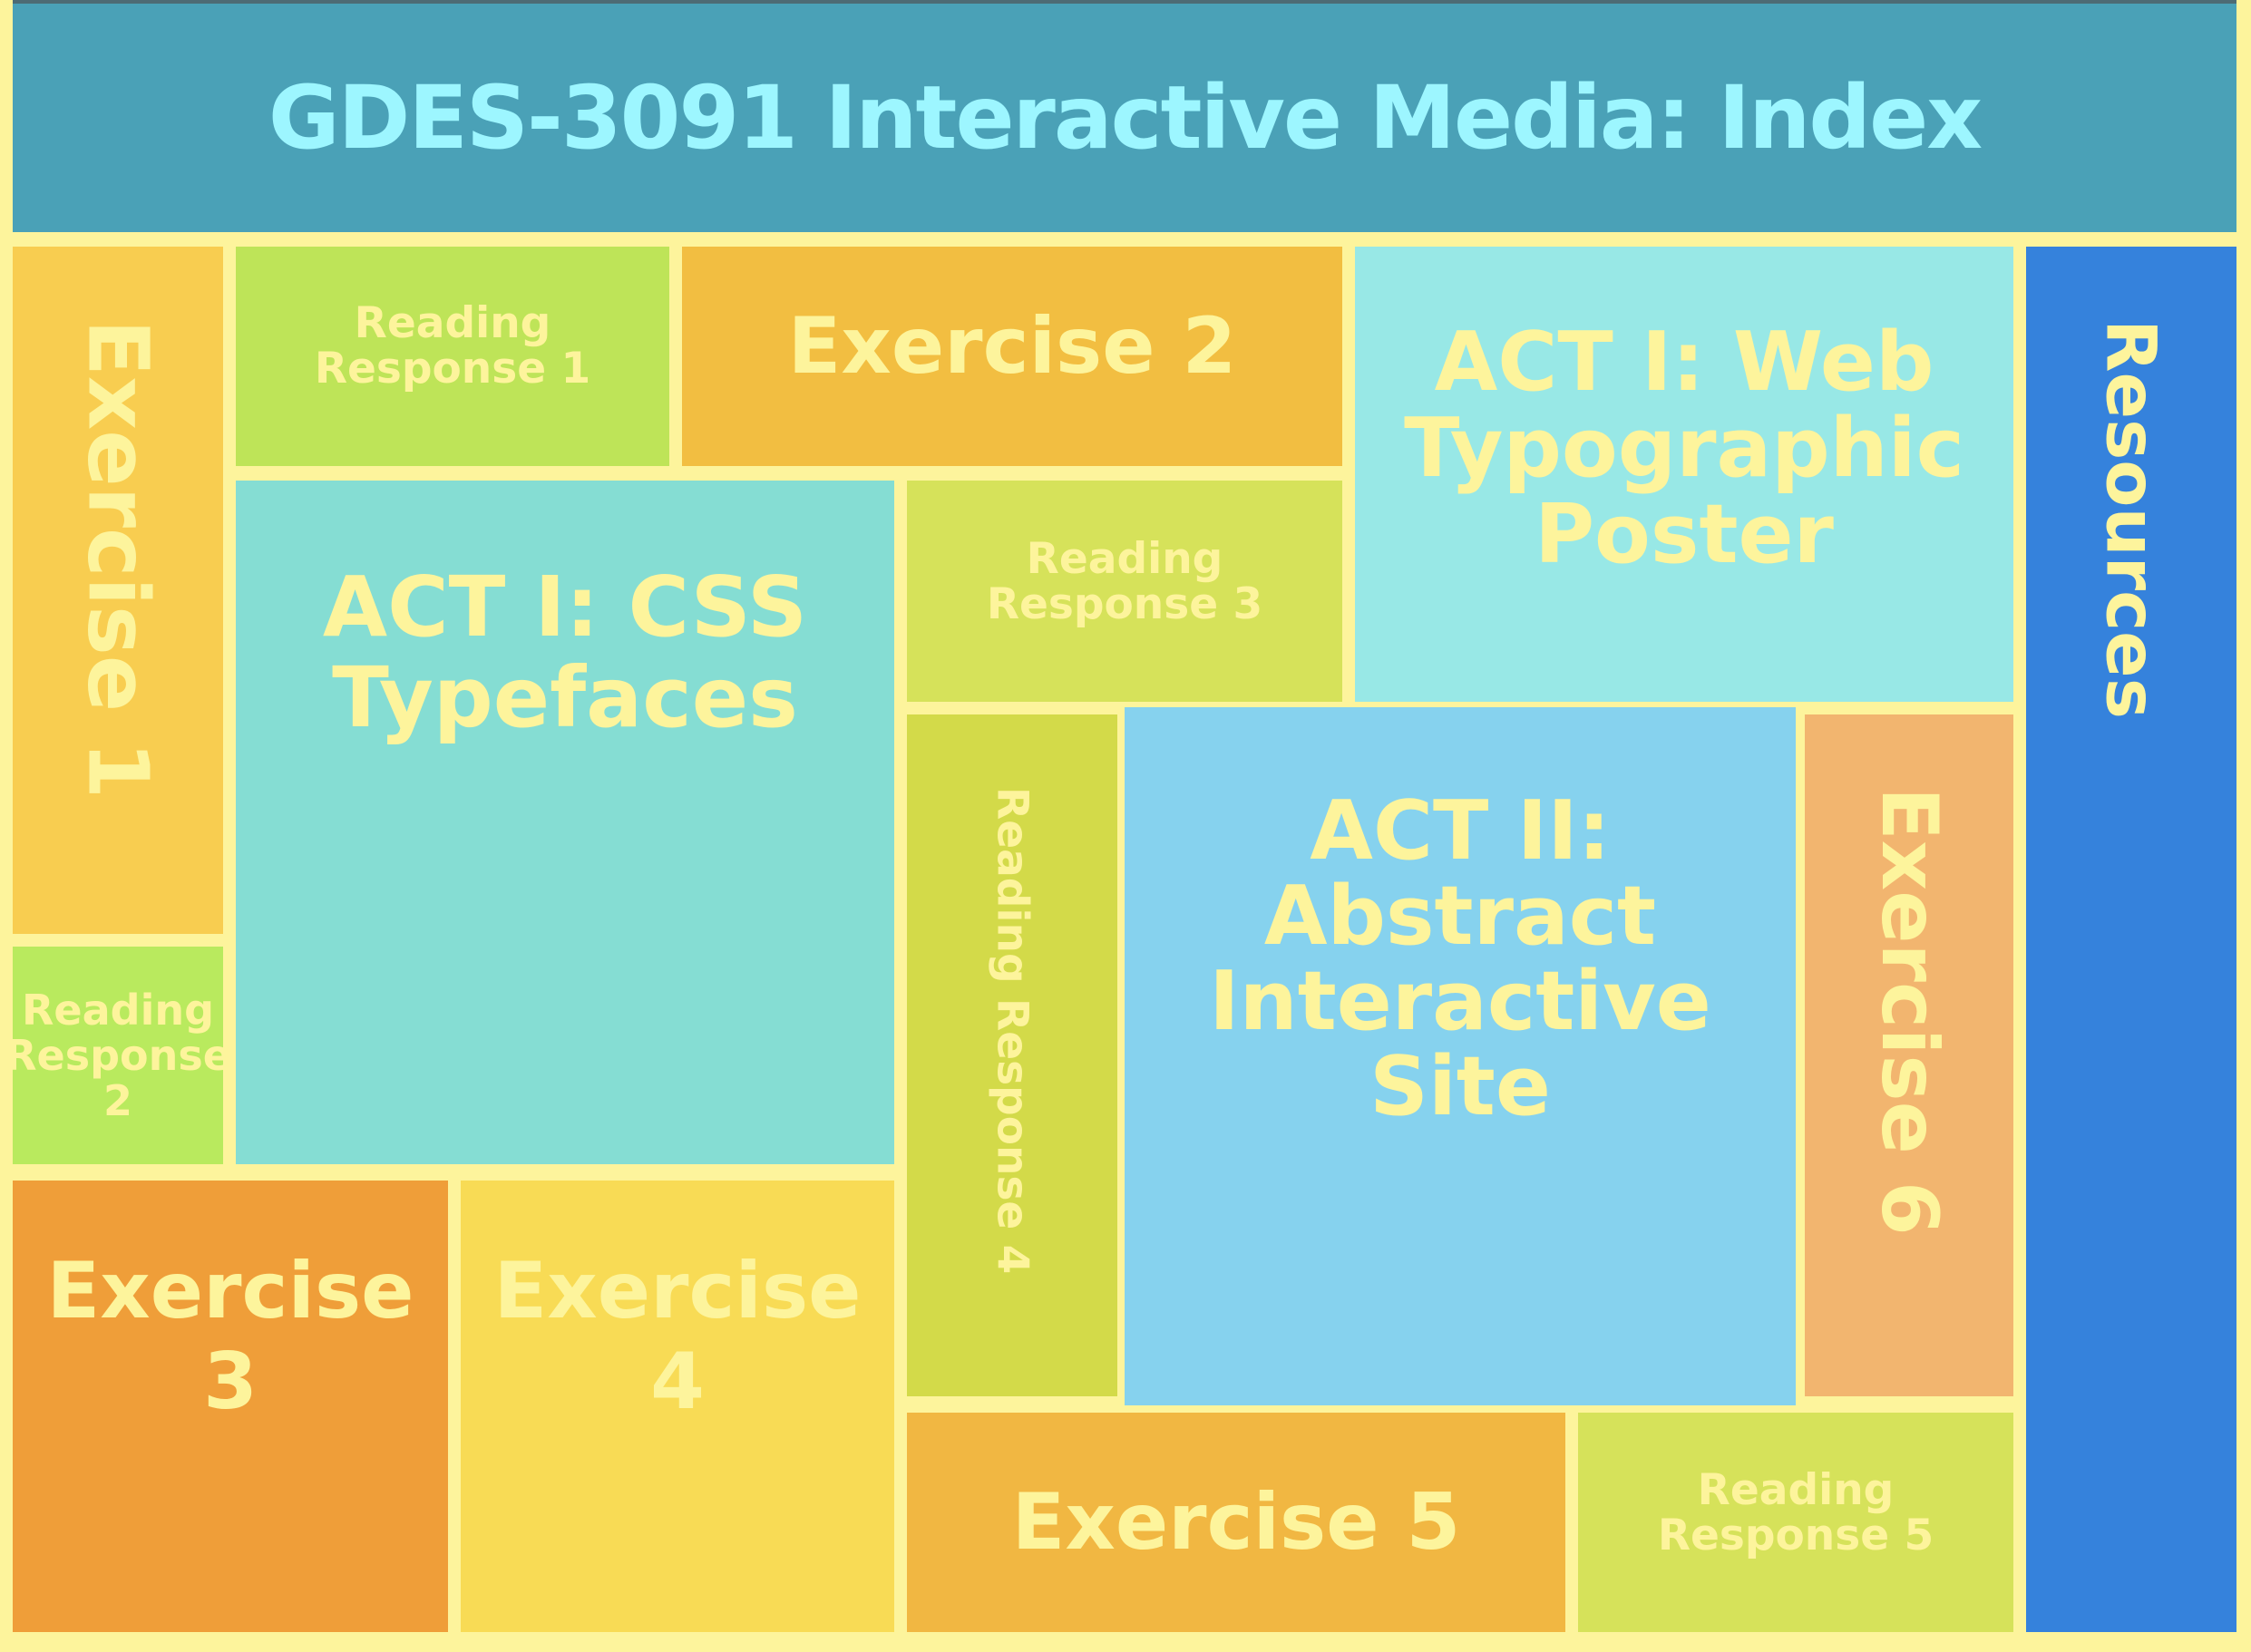 The image size is (2251, 1652). I want to click on tile-label: Exercise 5, so click(1236, 1522).